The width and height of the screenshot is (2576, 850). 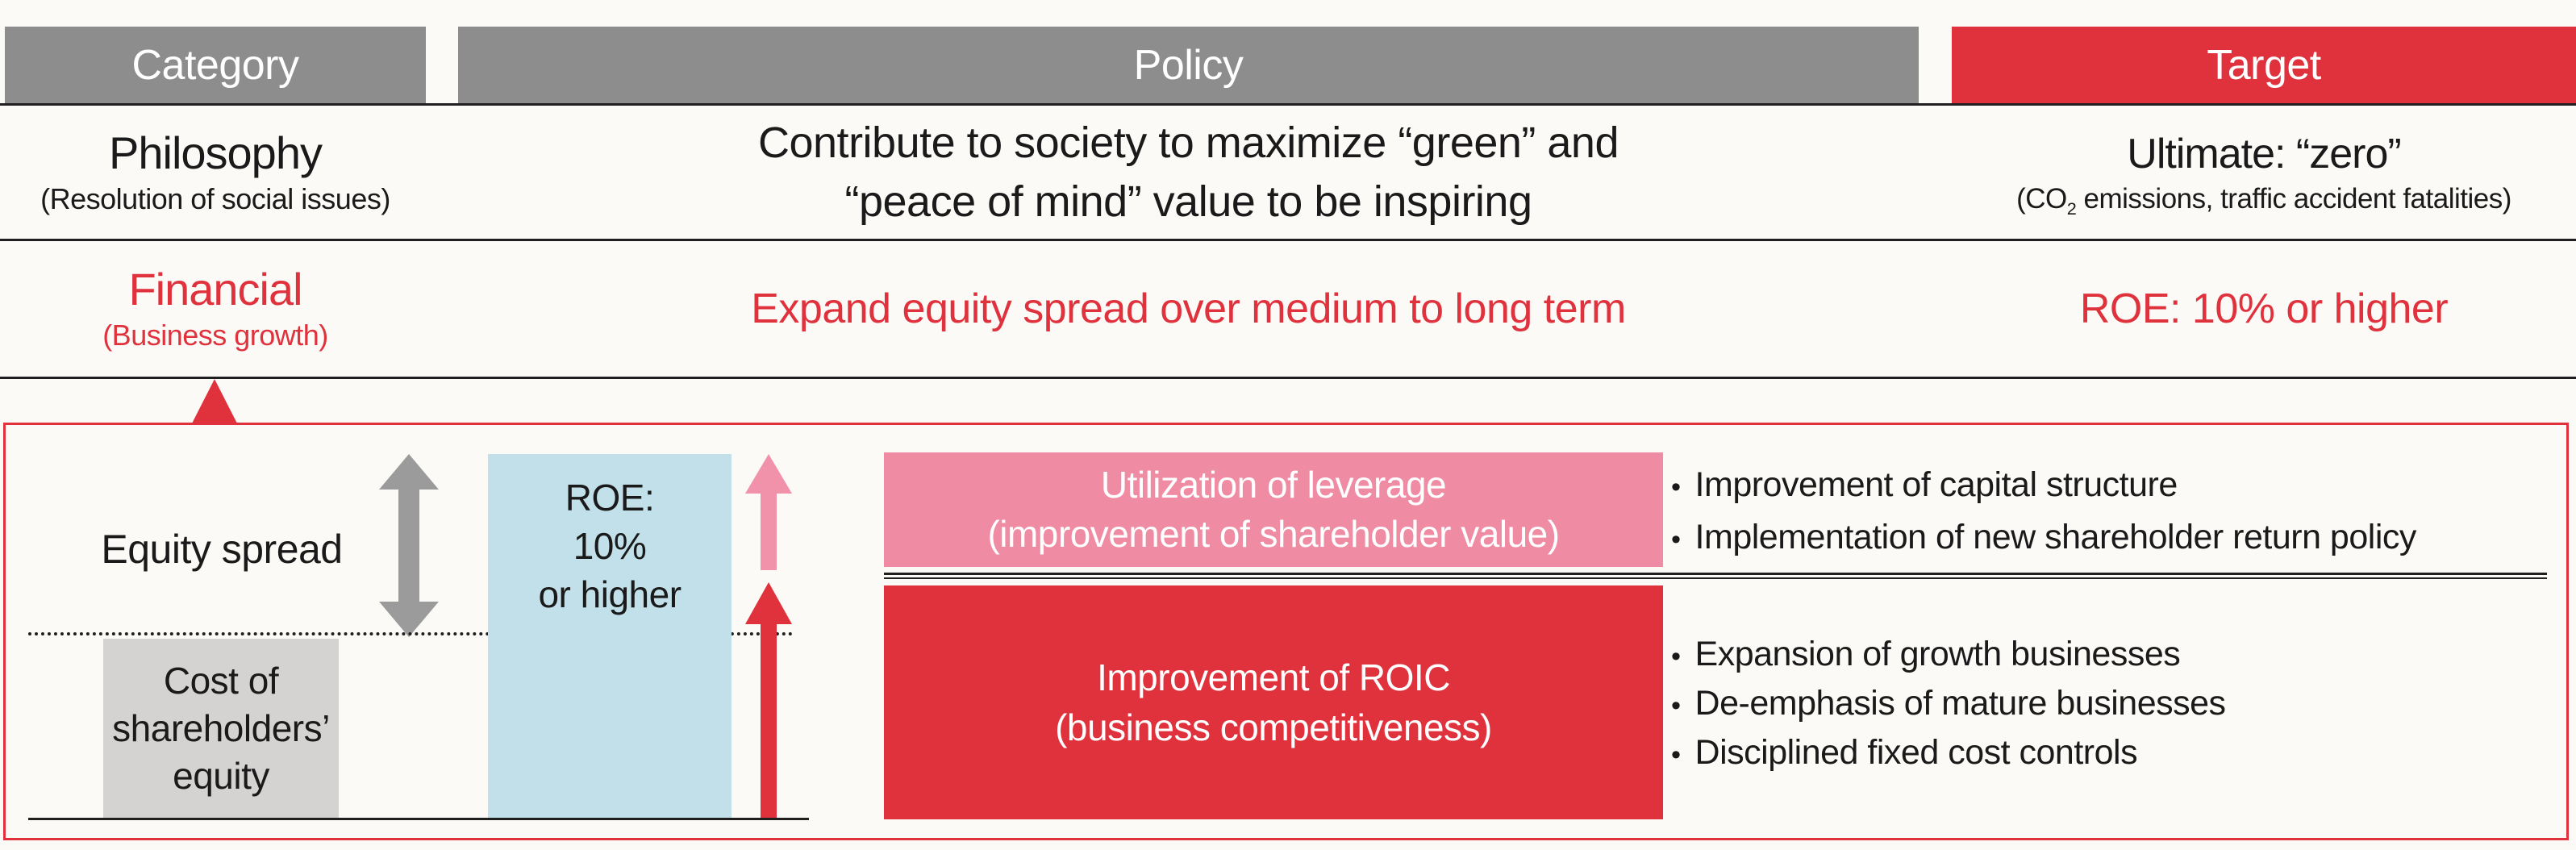 I want to click on list-item: • De-emphasis of mature businesses, so click(x=1948, y=704).